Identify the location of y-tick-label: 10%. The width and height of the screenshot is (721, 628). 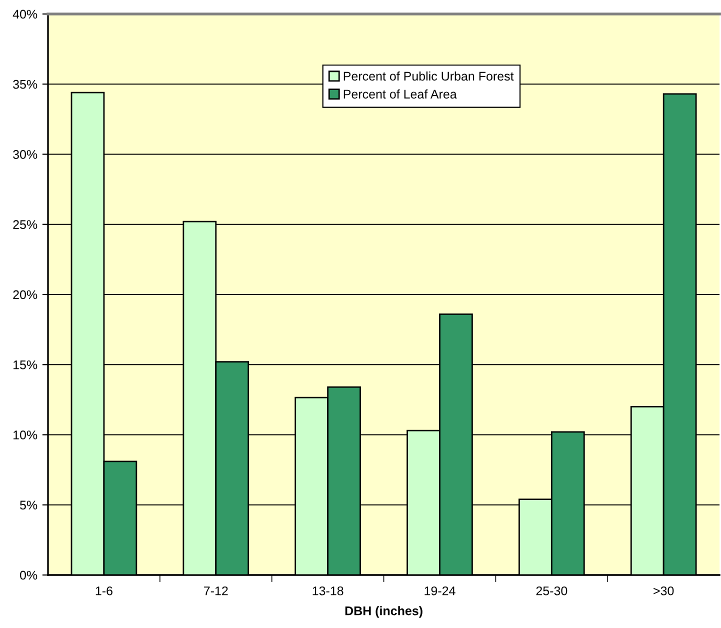
(26, 435).